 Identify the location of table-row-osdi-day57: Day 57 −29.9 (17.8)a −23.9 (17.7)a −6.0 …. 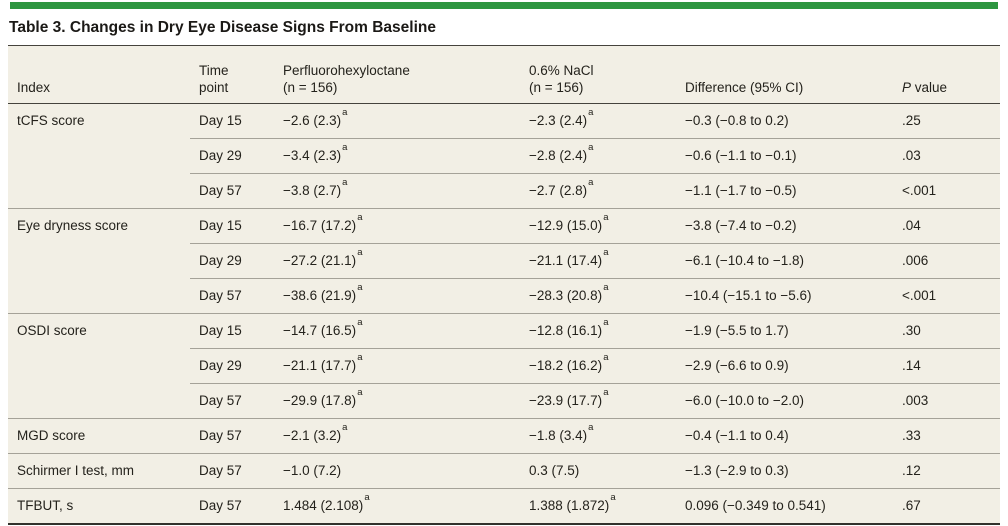
(504, 401).